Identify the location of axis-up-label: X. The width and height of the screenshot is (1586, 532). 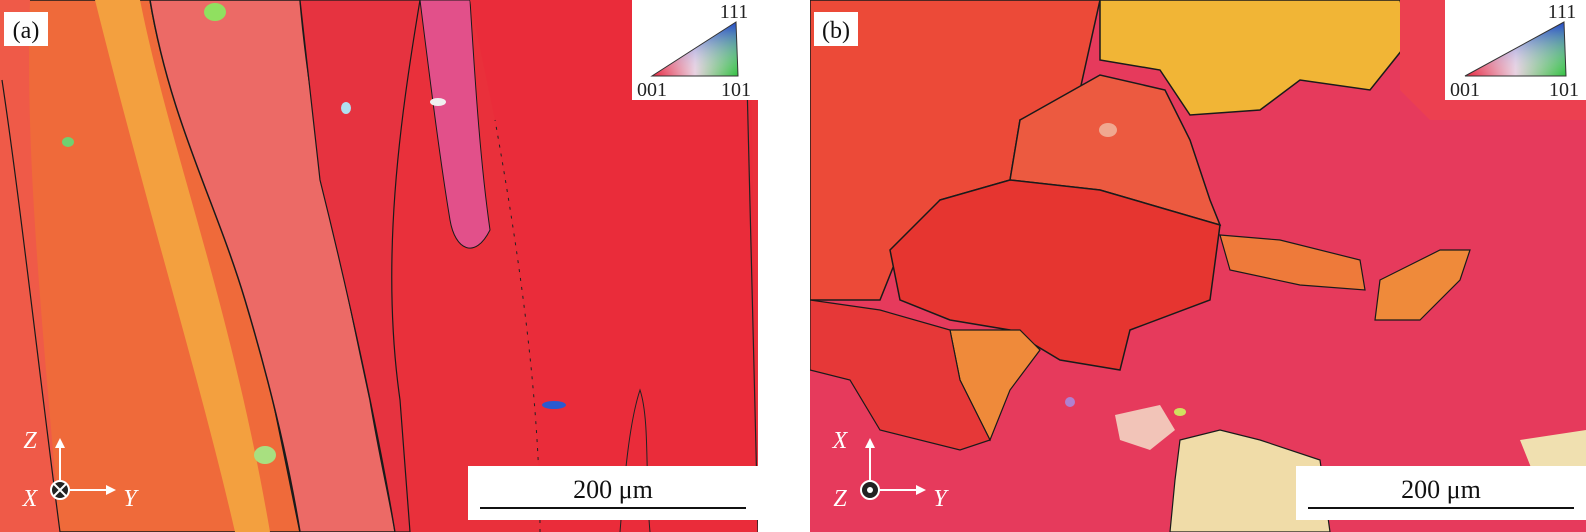
(840, 441).